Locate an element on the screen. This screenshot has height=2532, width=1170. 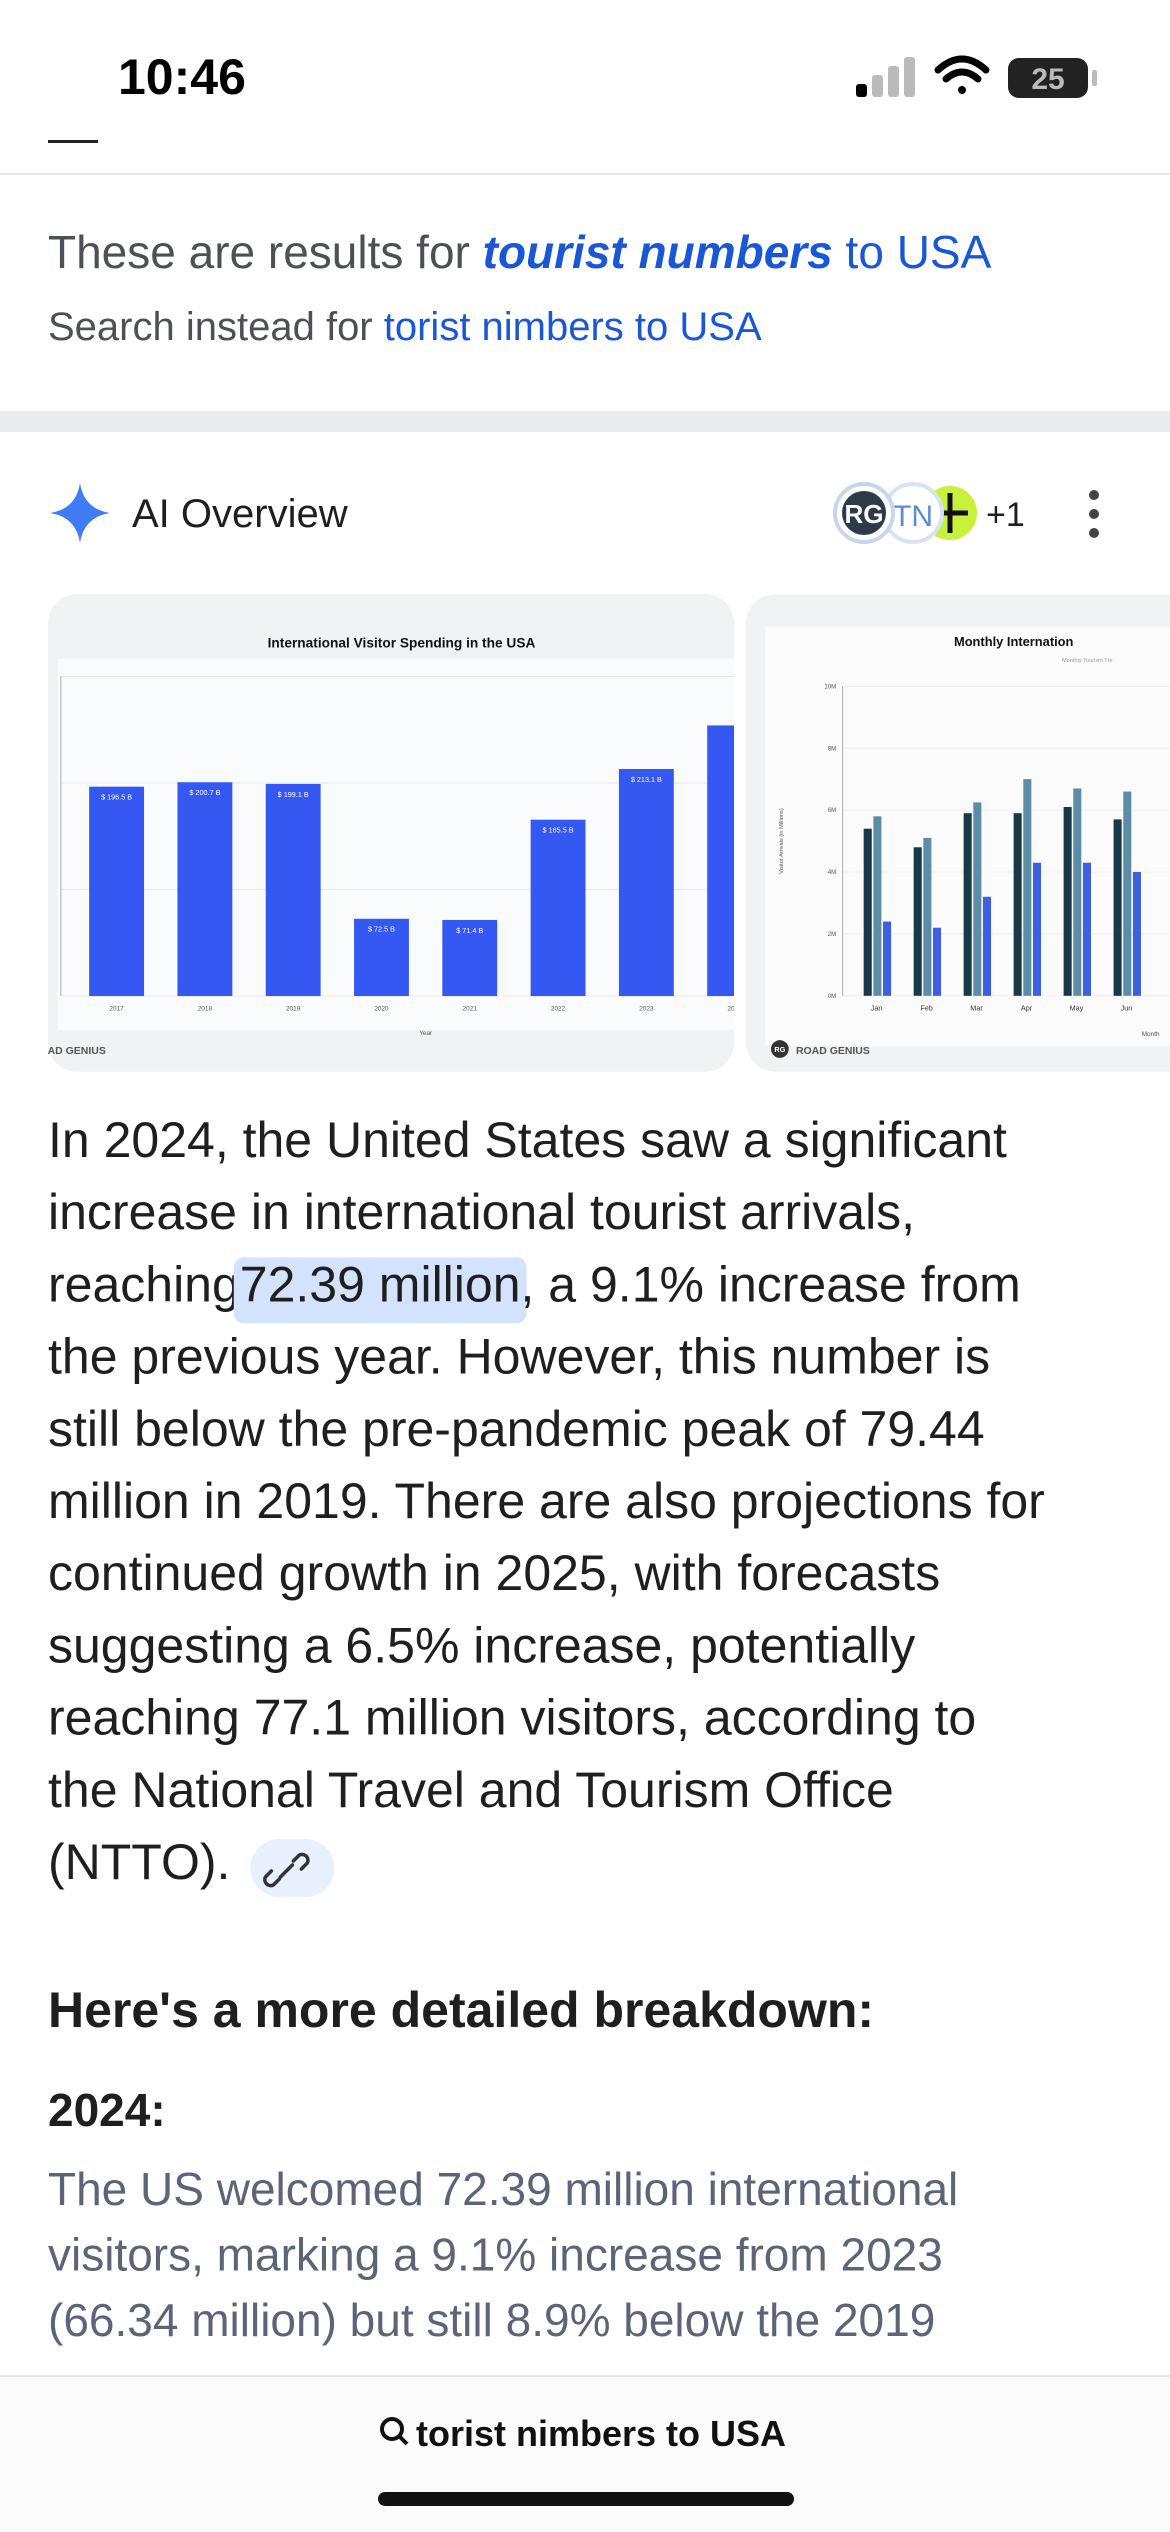
search-query: torist nimbers to USA is located at coordinates (601, 2433).